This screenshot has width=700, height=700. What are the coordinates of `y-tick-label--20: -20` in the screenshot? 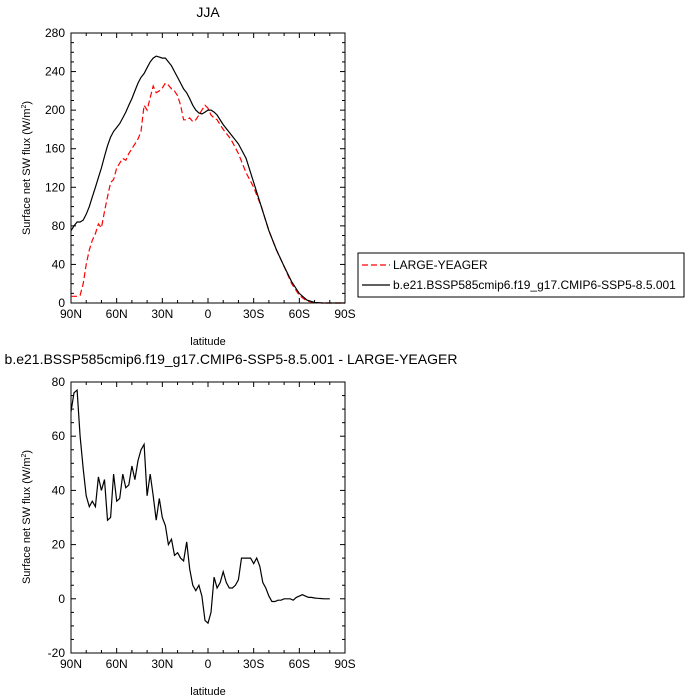 It's located at (57, 653).